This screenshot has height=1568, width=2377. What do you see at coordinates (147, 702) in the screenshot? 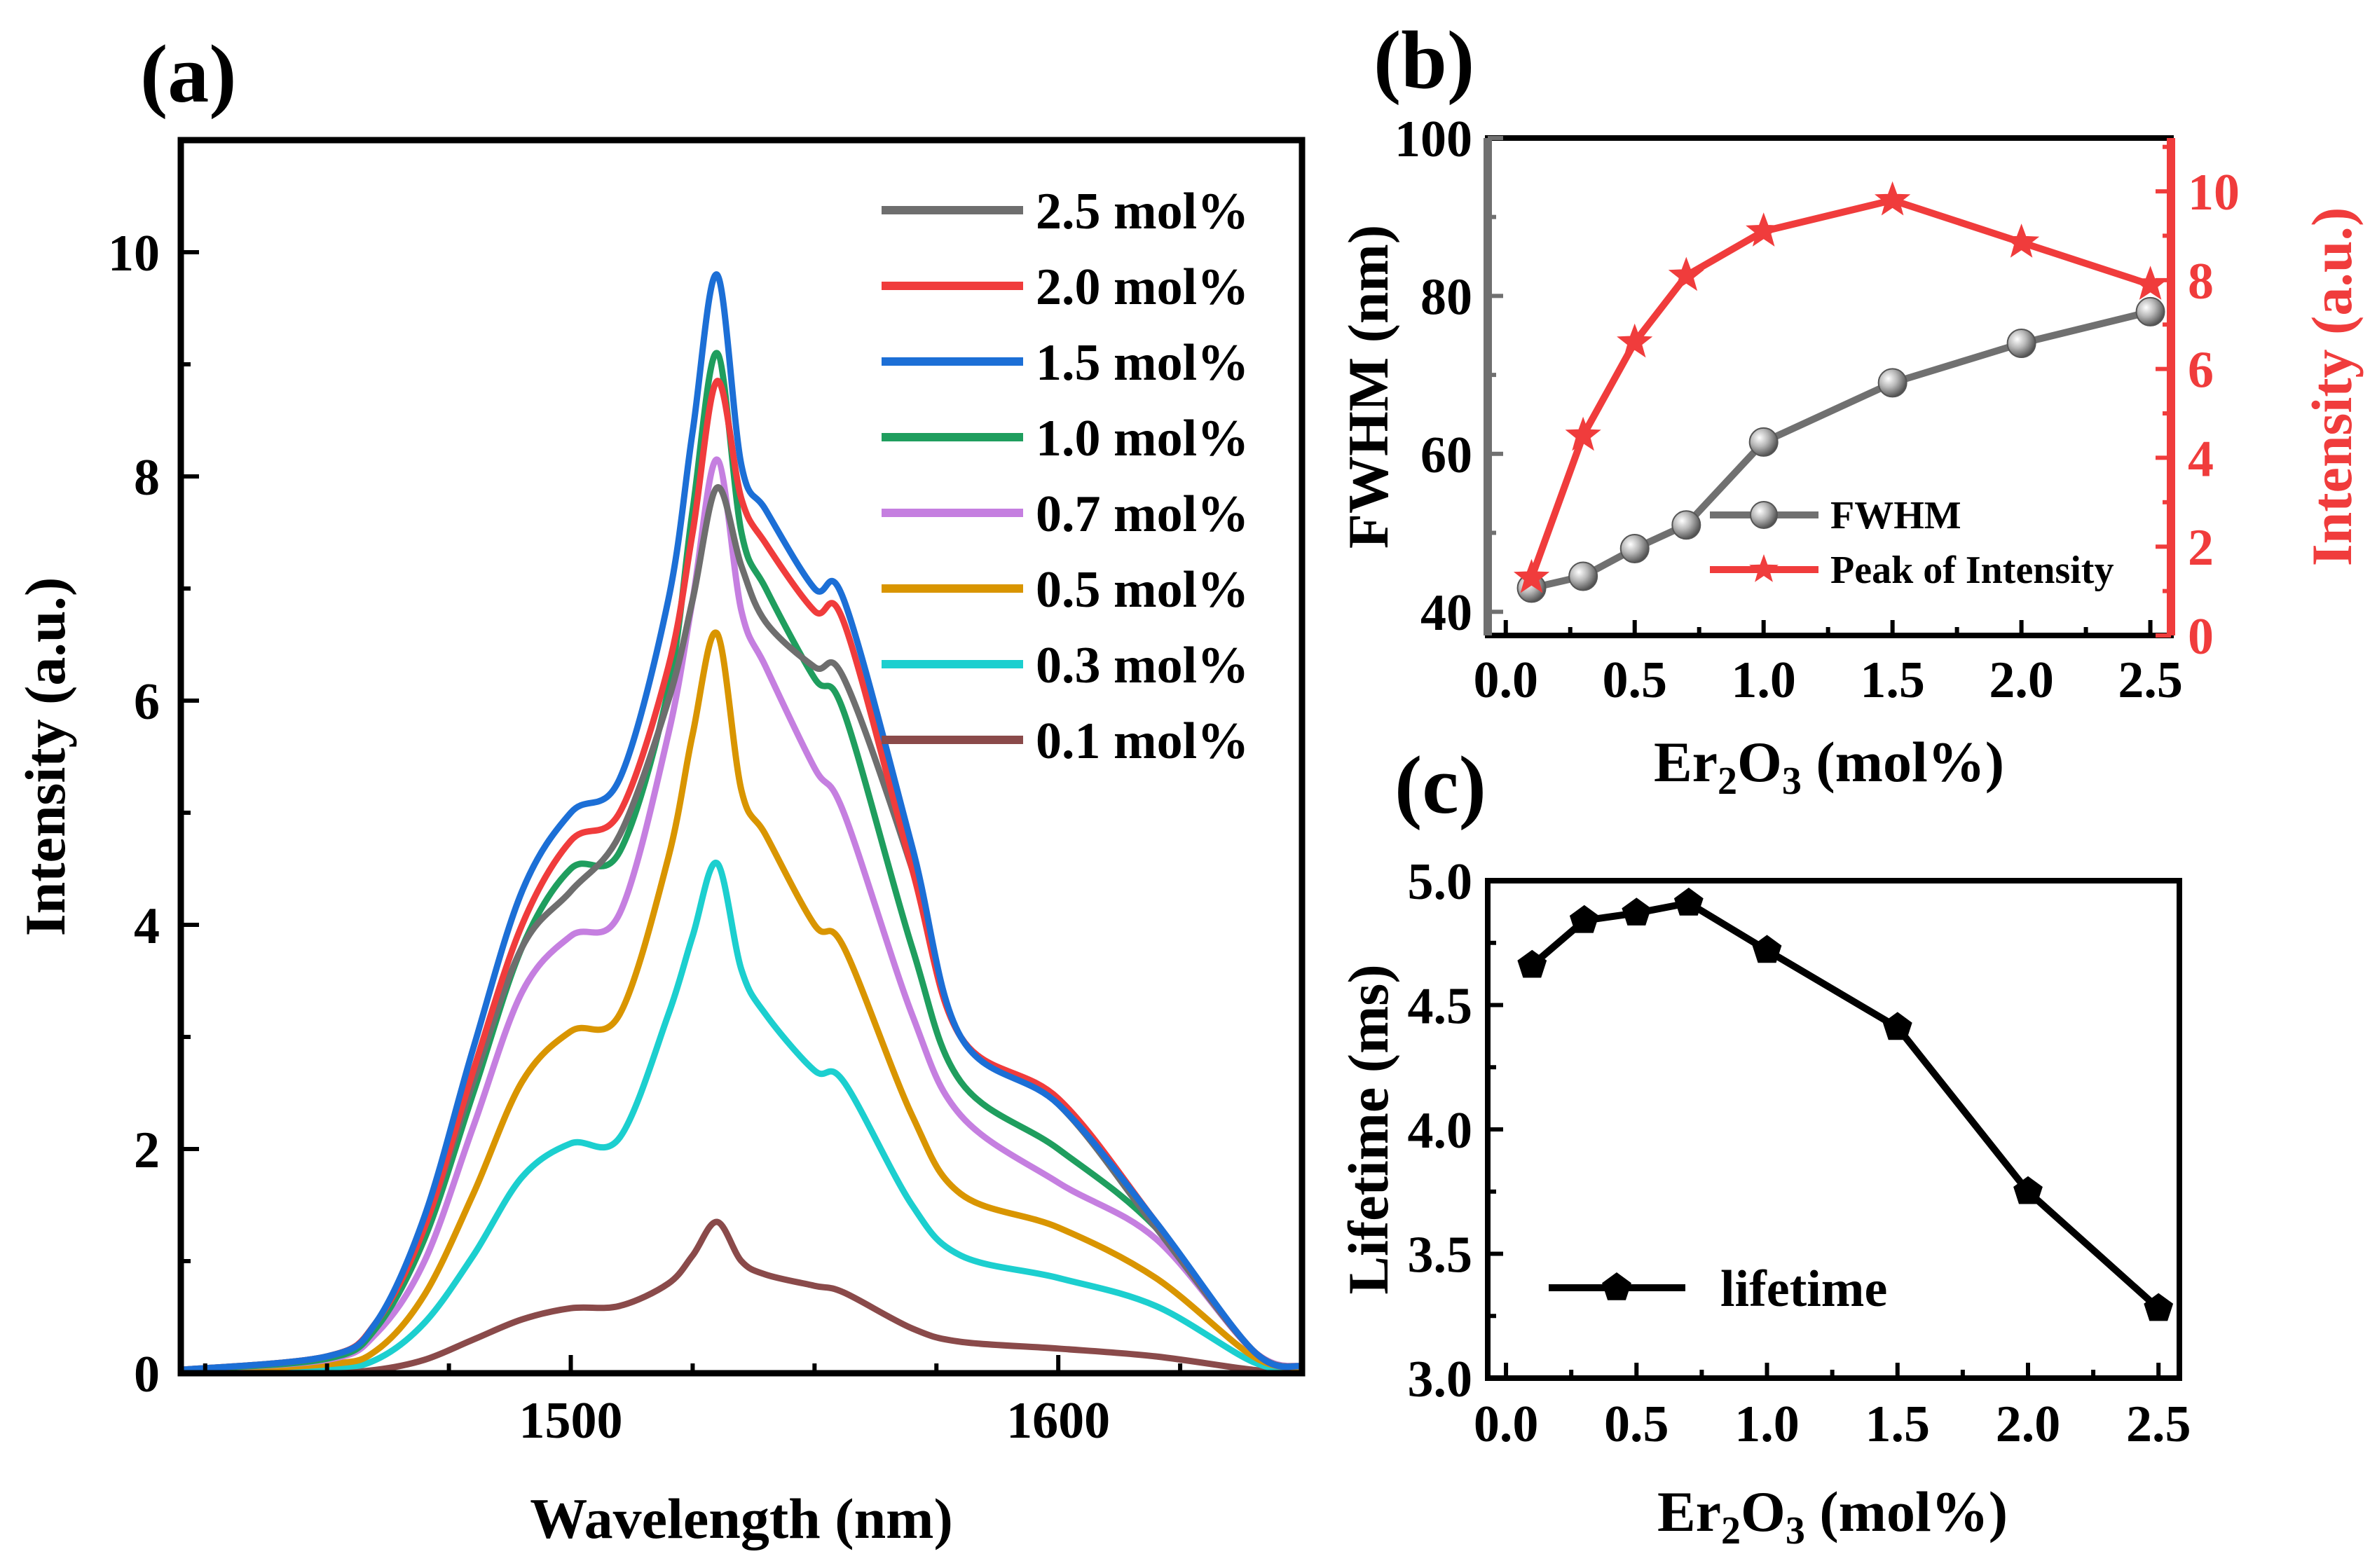
I see `y-tick-label: 6` at bounding box center [147, 702].